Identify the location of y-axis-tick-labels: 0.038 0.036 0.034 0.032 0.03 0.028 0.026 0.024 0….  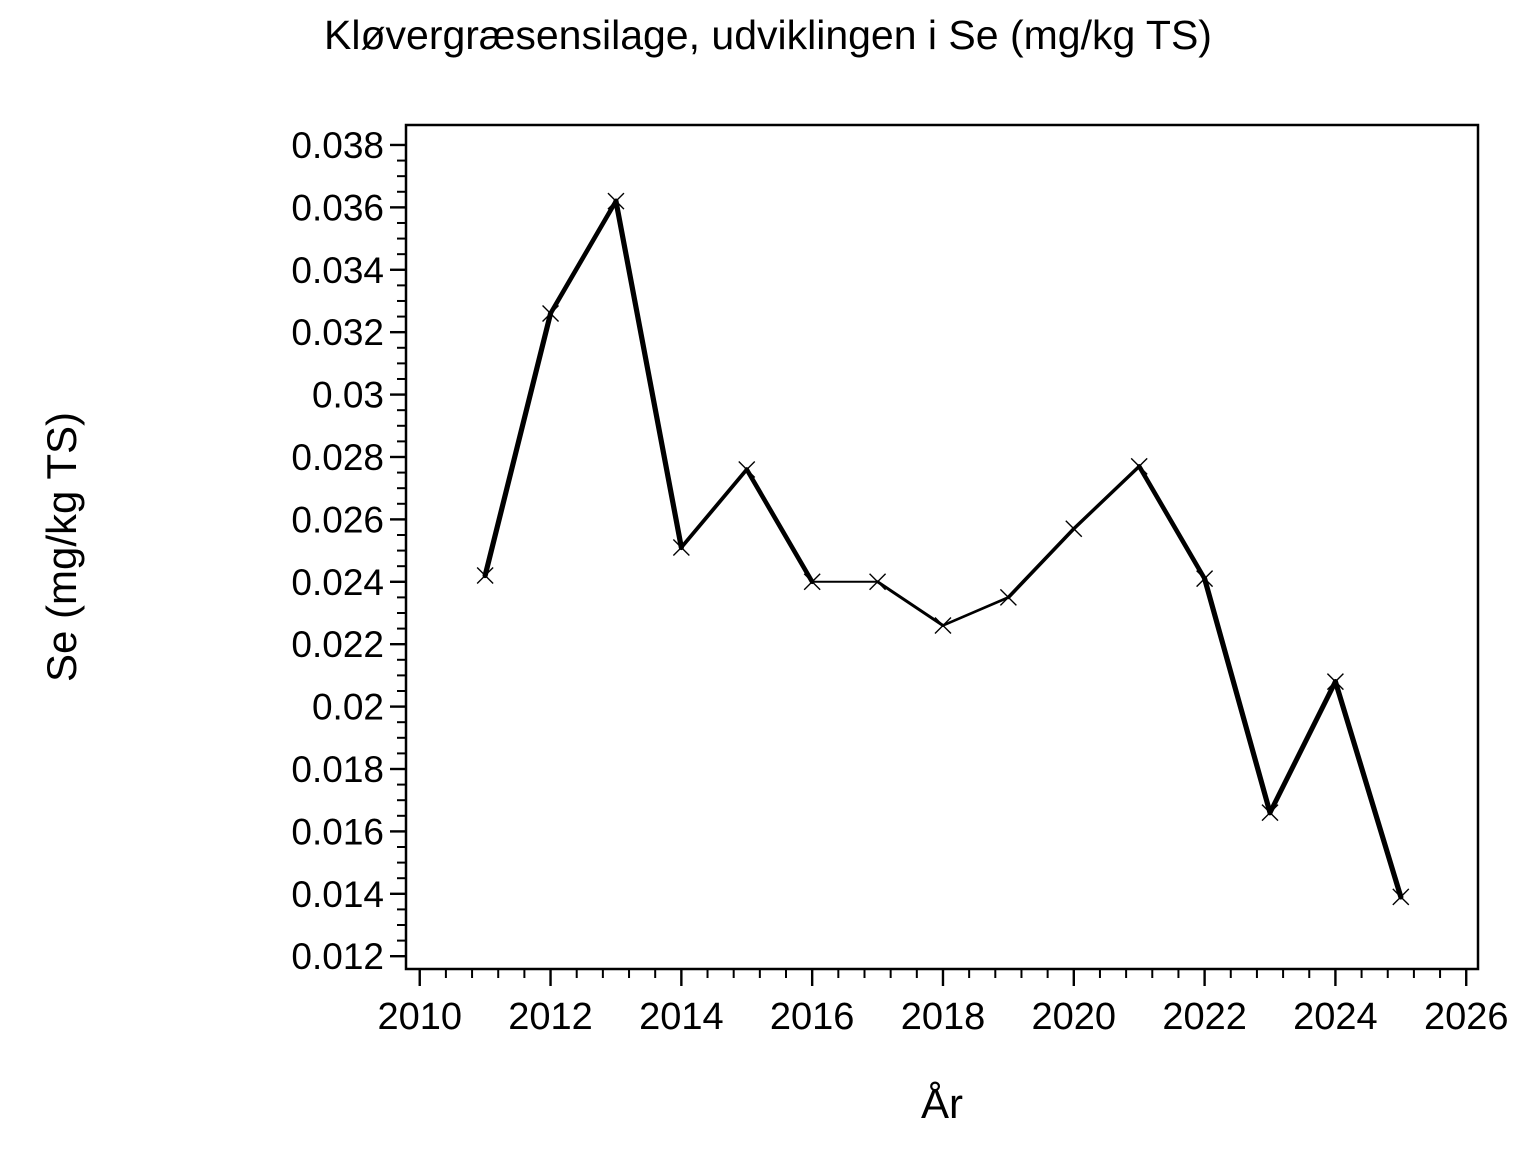
(337, 551).